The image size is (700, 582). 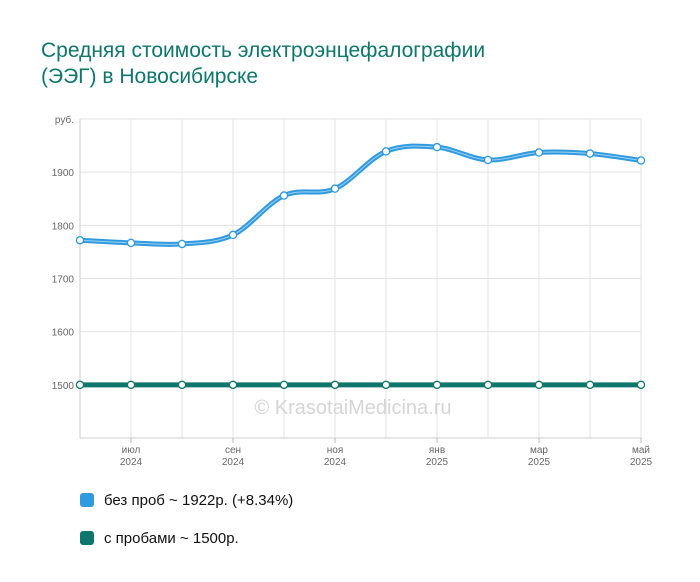 I want to click on legend-item-bez-prob: без проб ~ 1922р. (+8.34%), so click(x=186, y=500).